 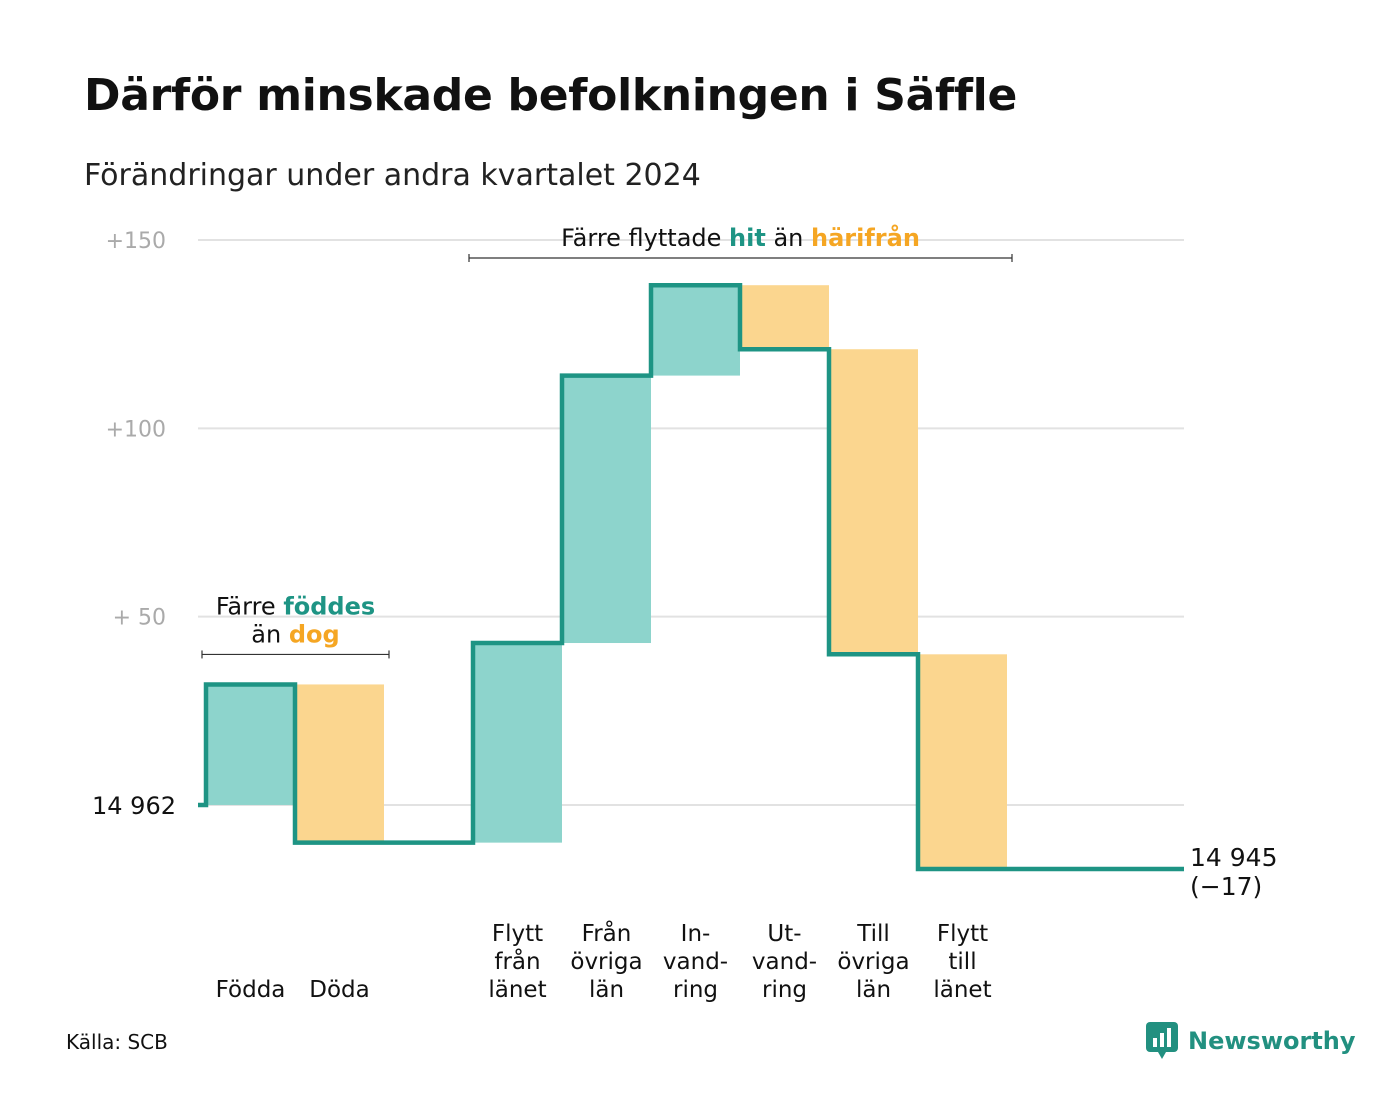 What do you see at coordinates (136, 241) in the screenshot?
I see `y-tick-label: +150` at bounding box center [136, 241].